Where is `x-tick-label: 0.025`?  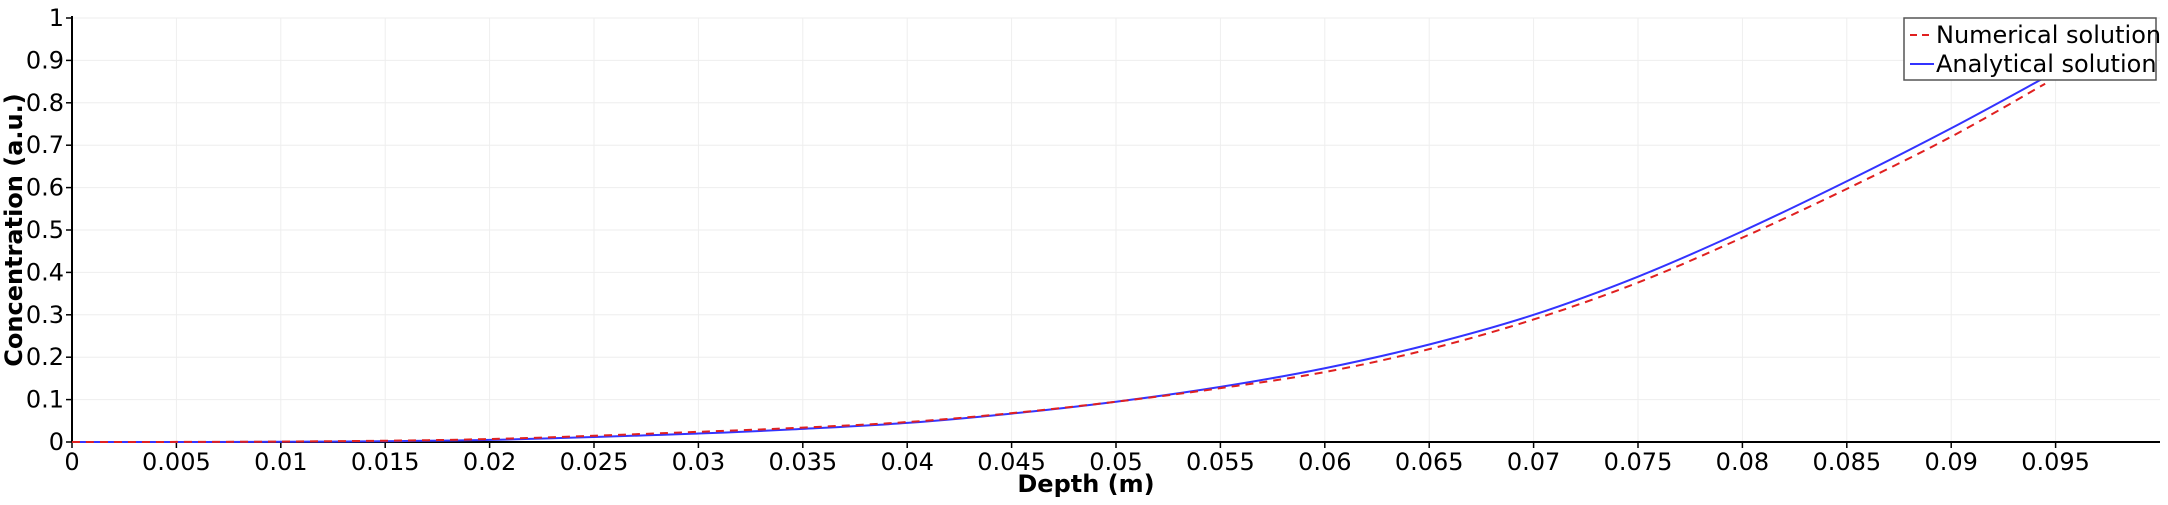 x-tick-label: 0.025 is located at coordinates (594, 462).